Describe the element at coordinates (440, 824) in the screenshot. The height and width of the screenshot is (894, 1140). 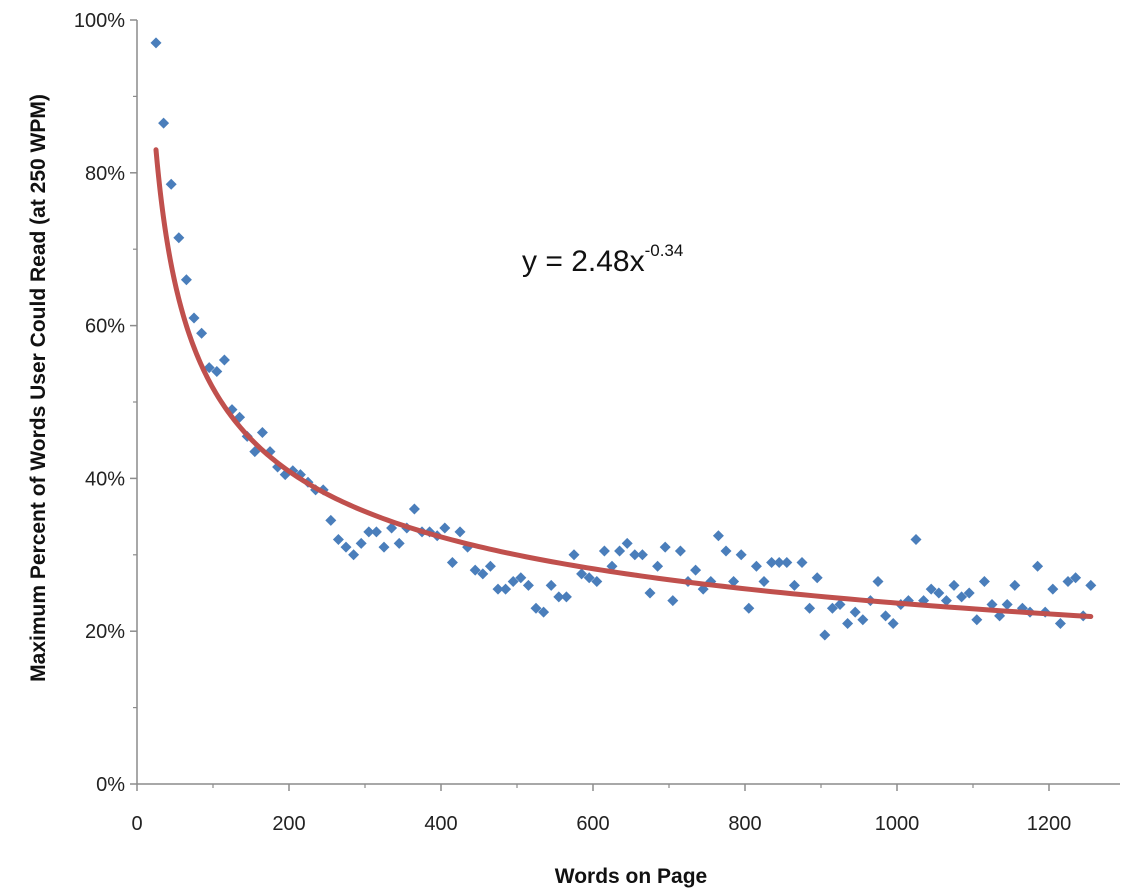
I see `x-tick-label: 400` at that location.